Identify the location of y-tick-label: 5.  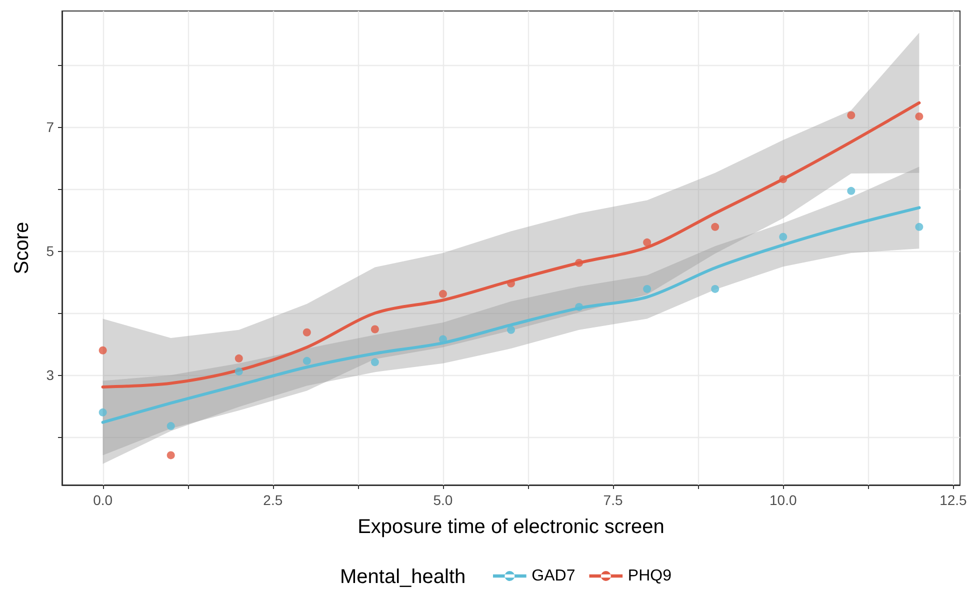
(50, 251).